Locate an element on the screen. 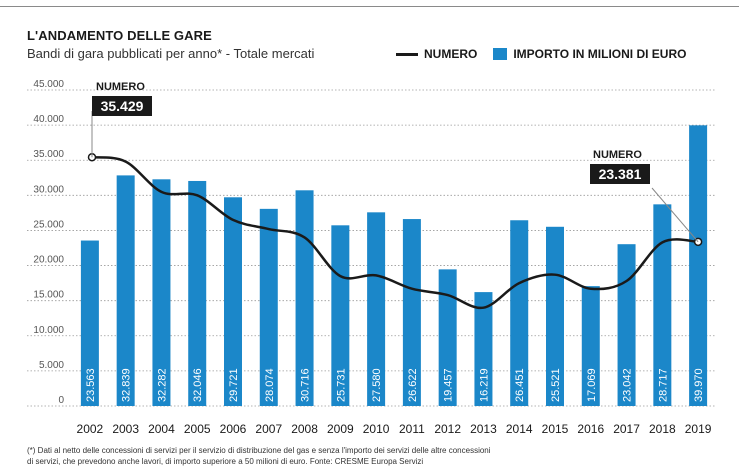  y-tick-label: 20.000 is located at coordinates (48, 260).